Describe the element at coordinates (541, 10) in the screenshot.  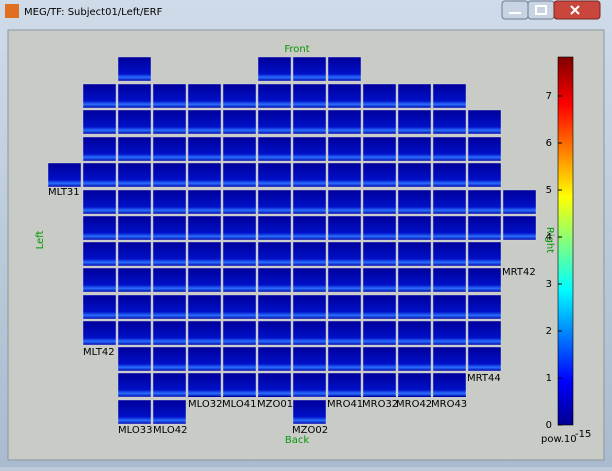
I see `maximize-button` at that location.